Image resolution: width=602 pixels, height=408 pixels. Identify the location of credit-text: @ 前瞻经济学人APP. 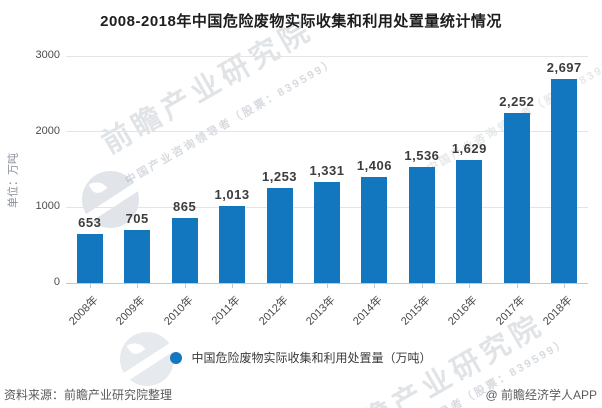
(541, 395).